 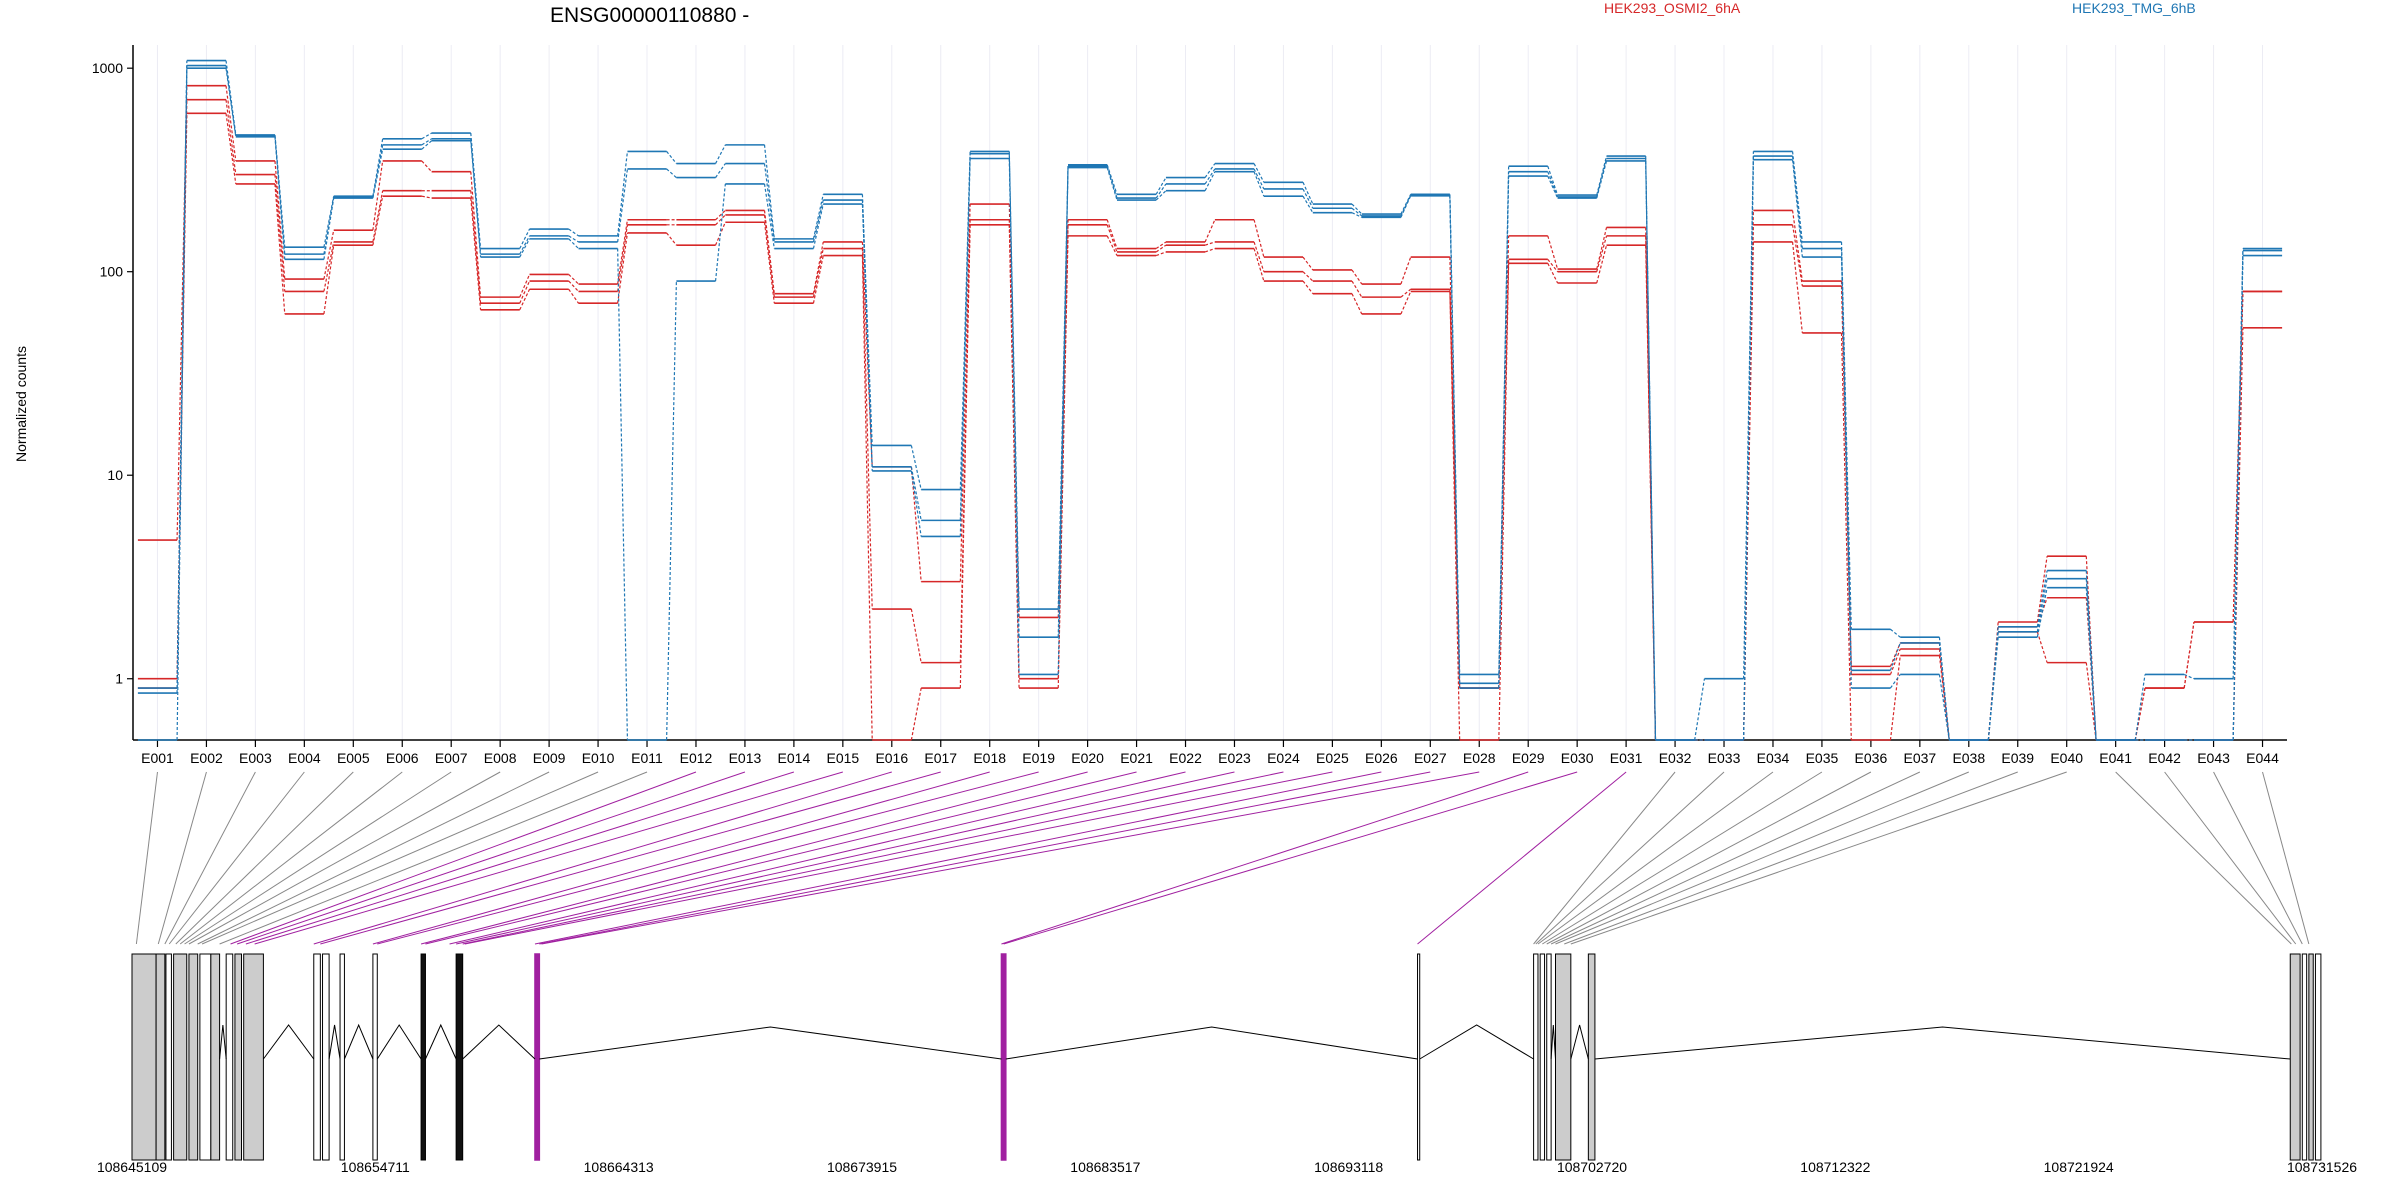 I want to click on coordinate-label: 108693118, so click(x=1348, y=1167).